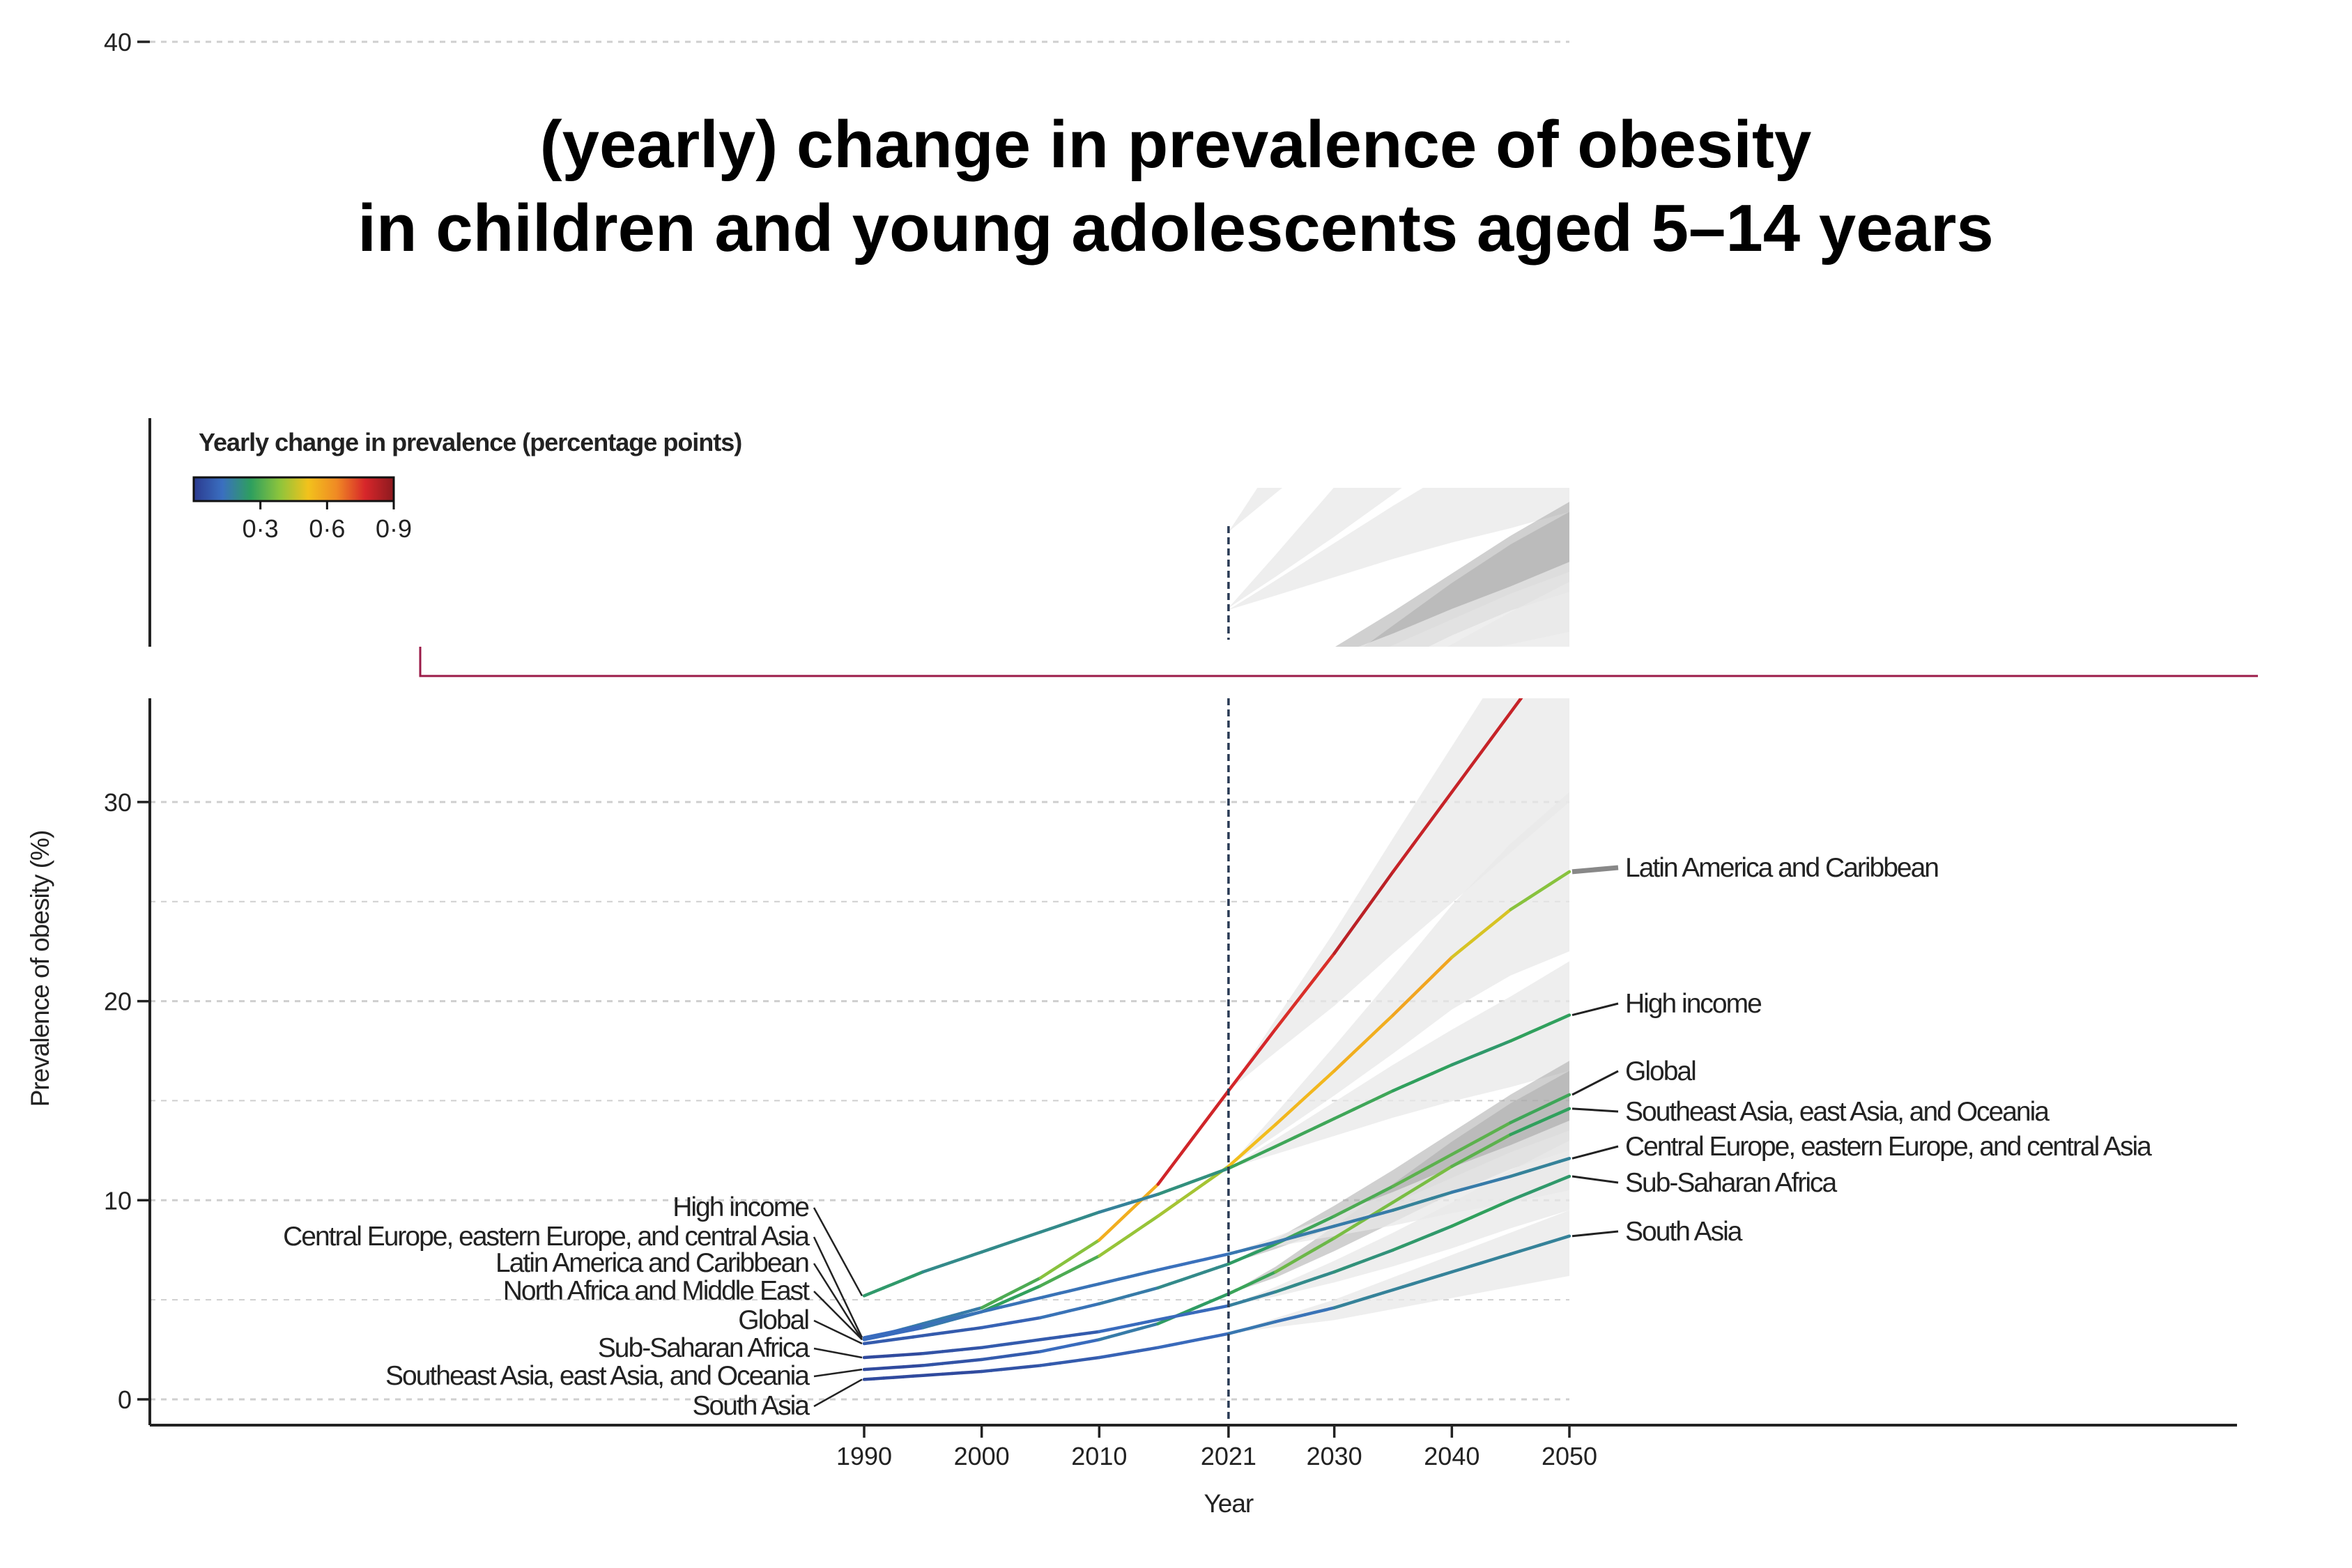  What do you see at coordinates (1228, 1456) in the screenshot?
I see `x-tick-label: 2021` at bounding box center [1228, 1456].